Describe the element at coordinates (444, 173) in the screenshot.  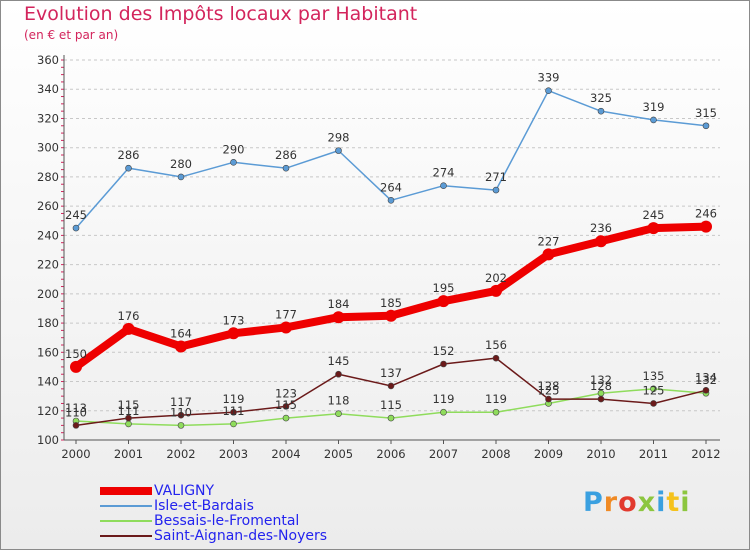
I see `data-label: 274` at that location.